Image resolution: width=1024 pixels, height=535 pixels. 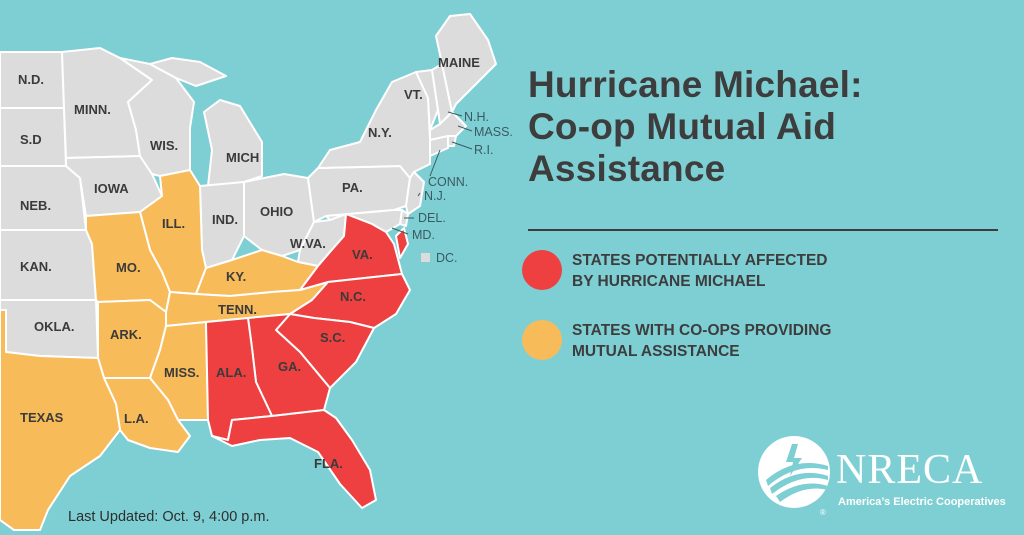 What do you see at coordinates (682, 126) in the screenshot?
I see `title-line-2: Co-op Mutual Aid` at bounding box center [682, 126].